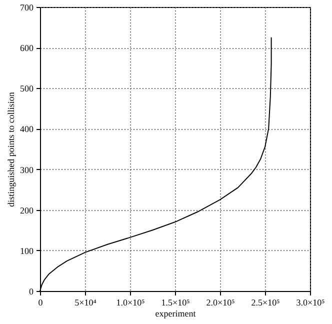 This screenshot has width=332, height=324. Describe the element at coordinates (310, 303) in the screenshot. I see `x-tick-label: 3.0×10⁵` at that location.